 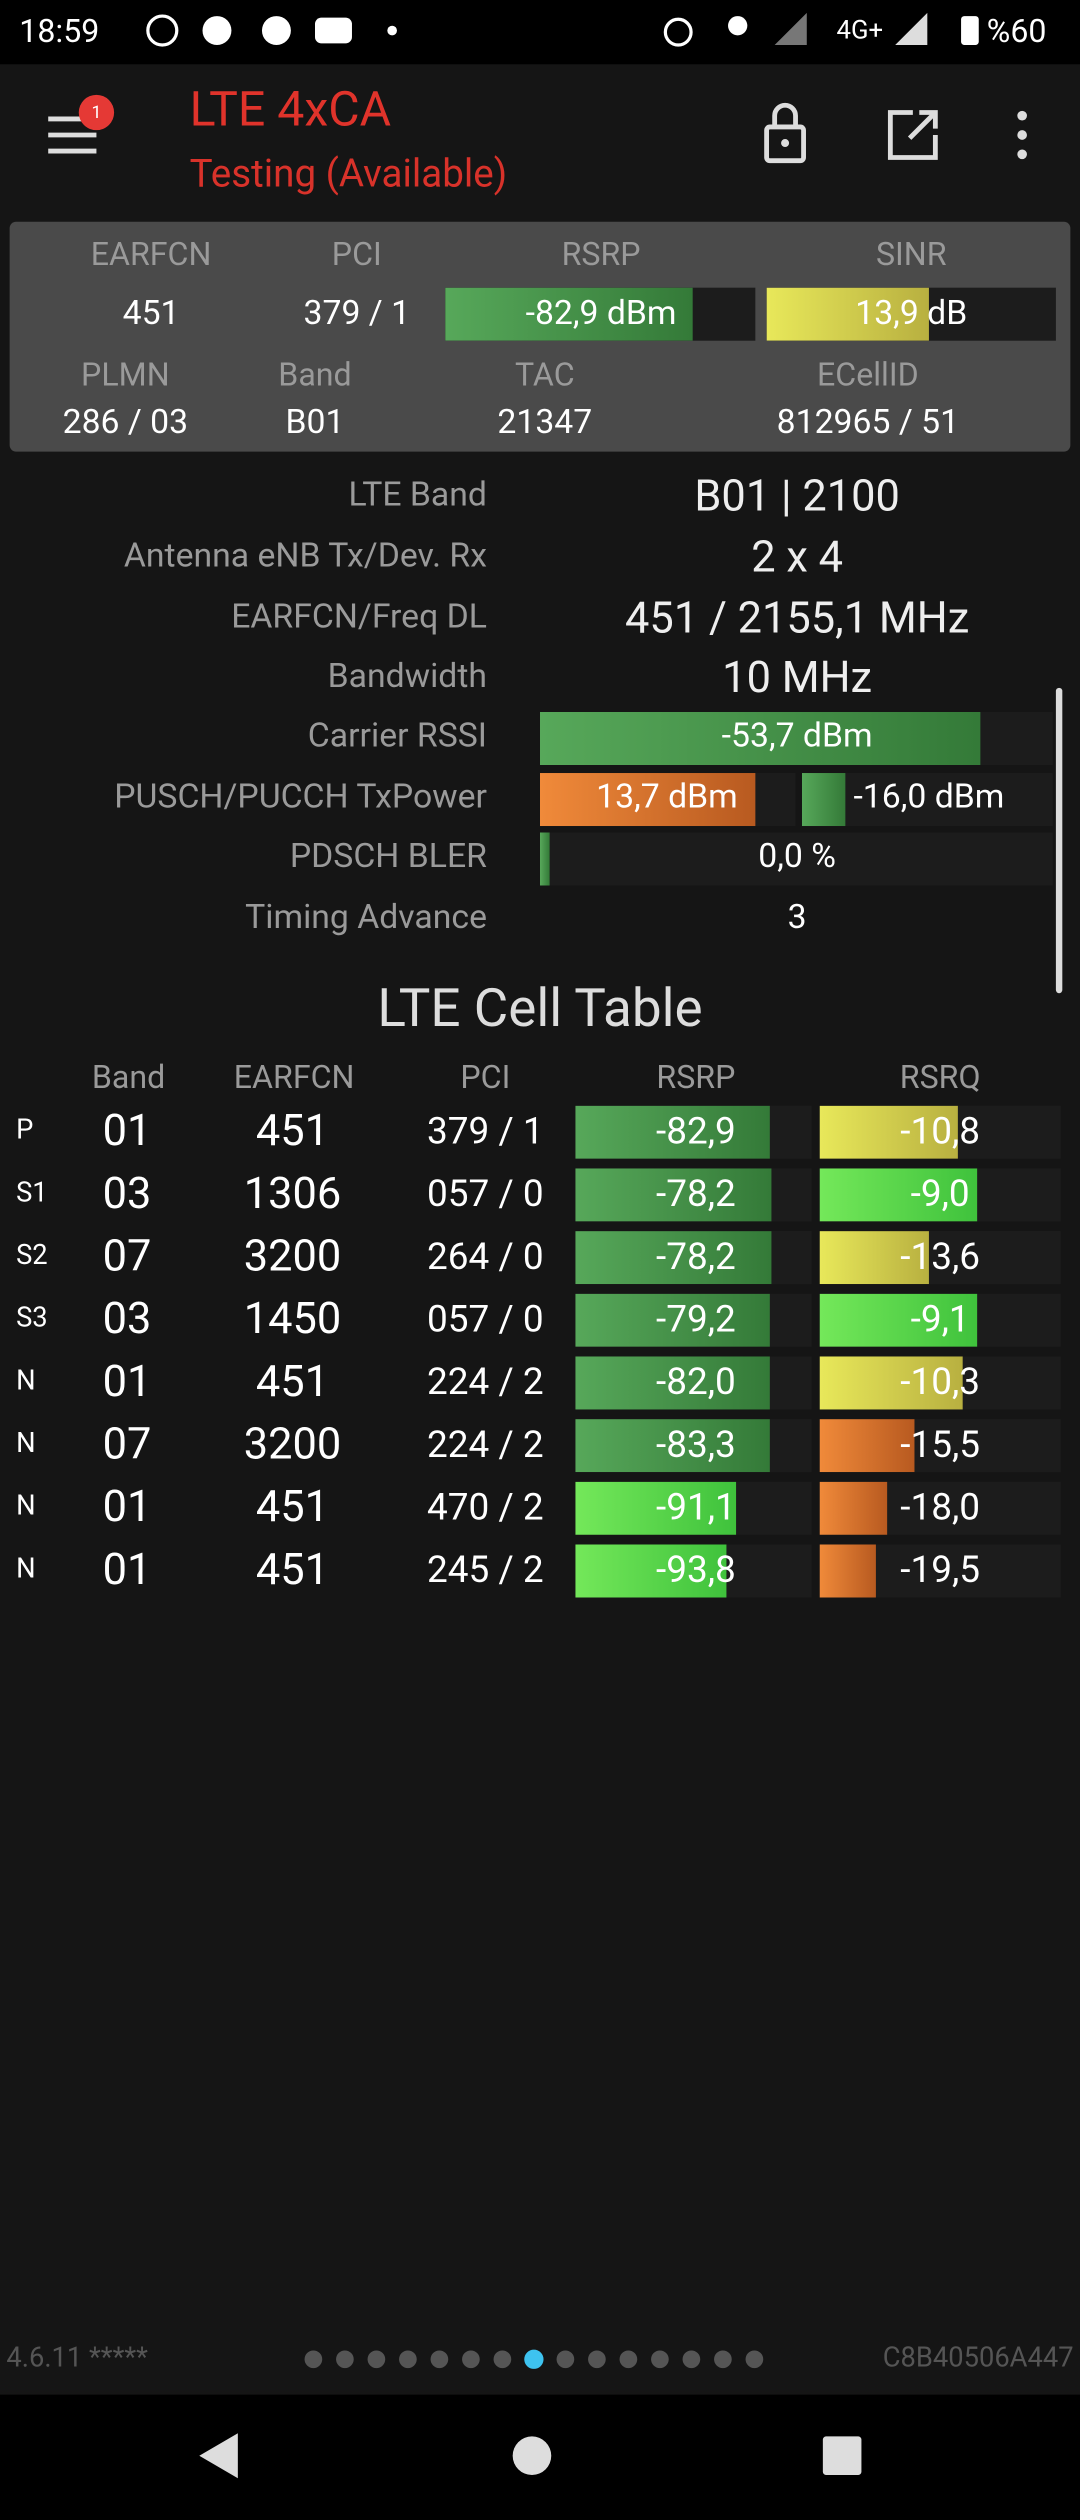 What do you see at coordinates (356, 254) in the screenshot?
I see `summary-label: PCI` at bounding box center [356, 254].